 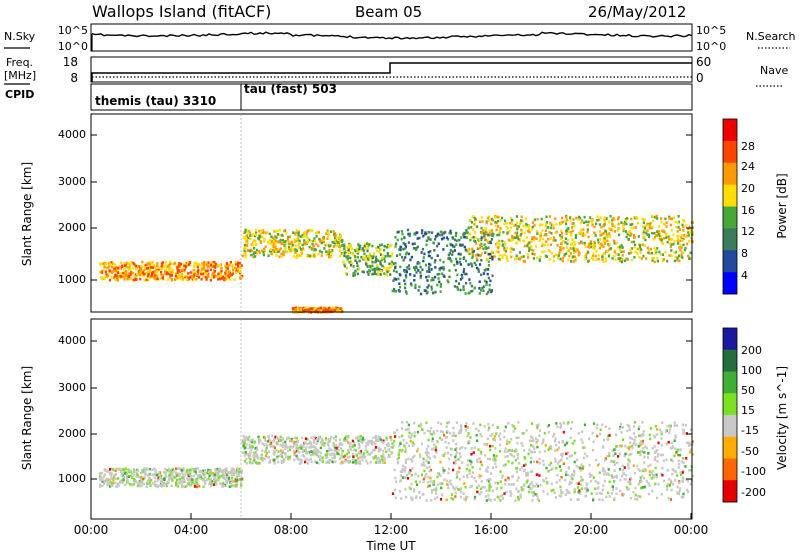 I want to click on vel-cell-1937, so click(x=457, y=472).